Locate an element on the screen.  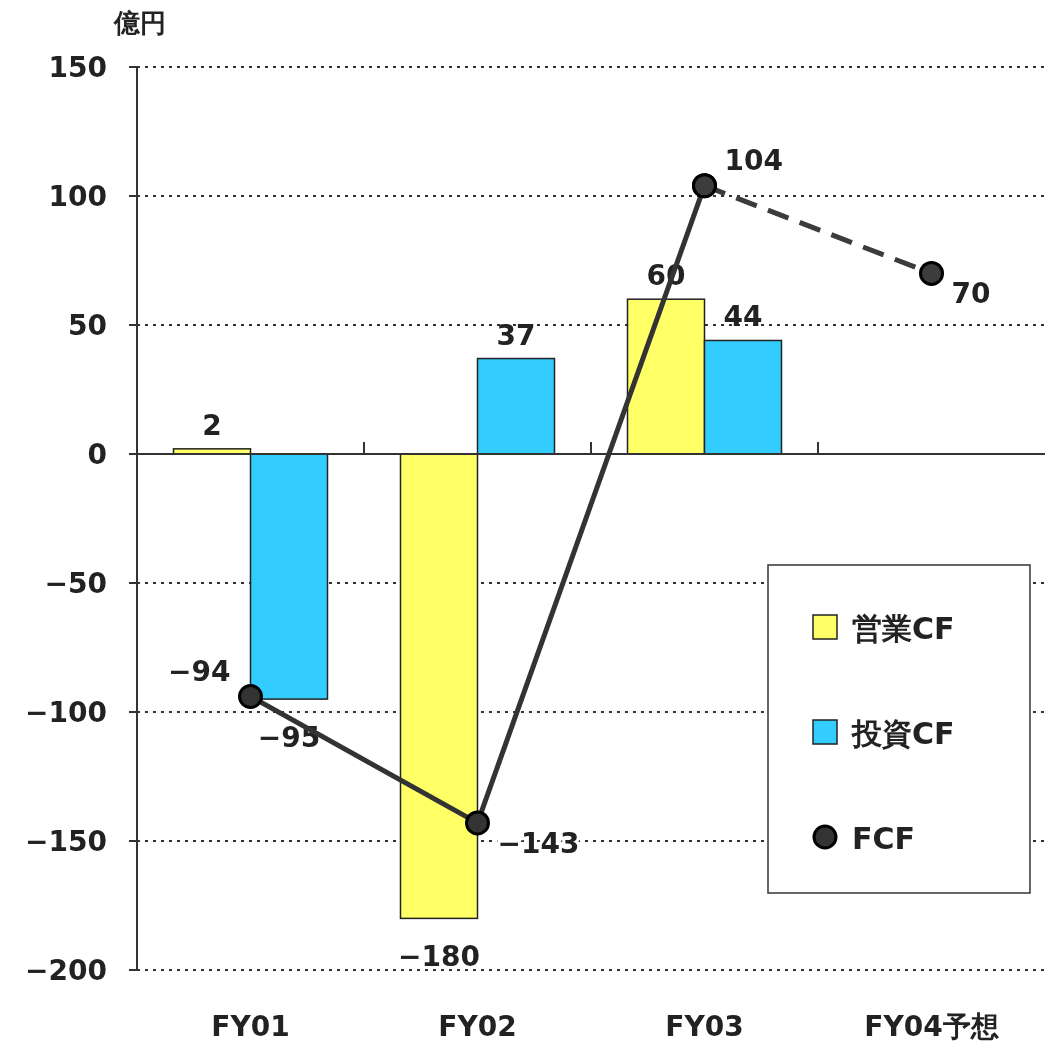
x-tick-label: FY04予想 is located at coordinates (931, 1026).